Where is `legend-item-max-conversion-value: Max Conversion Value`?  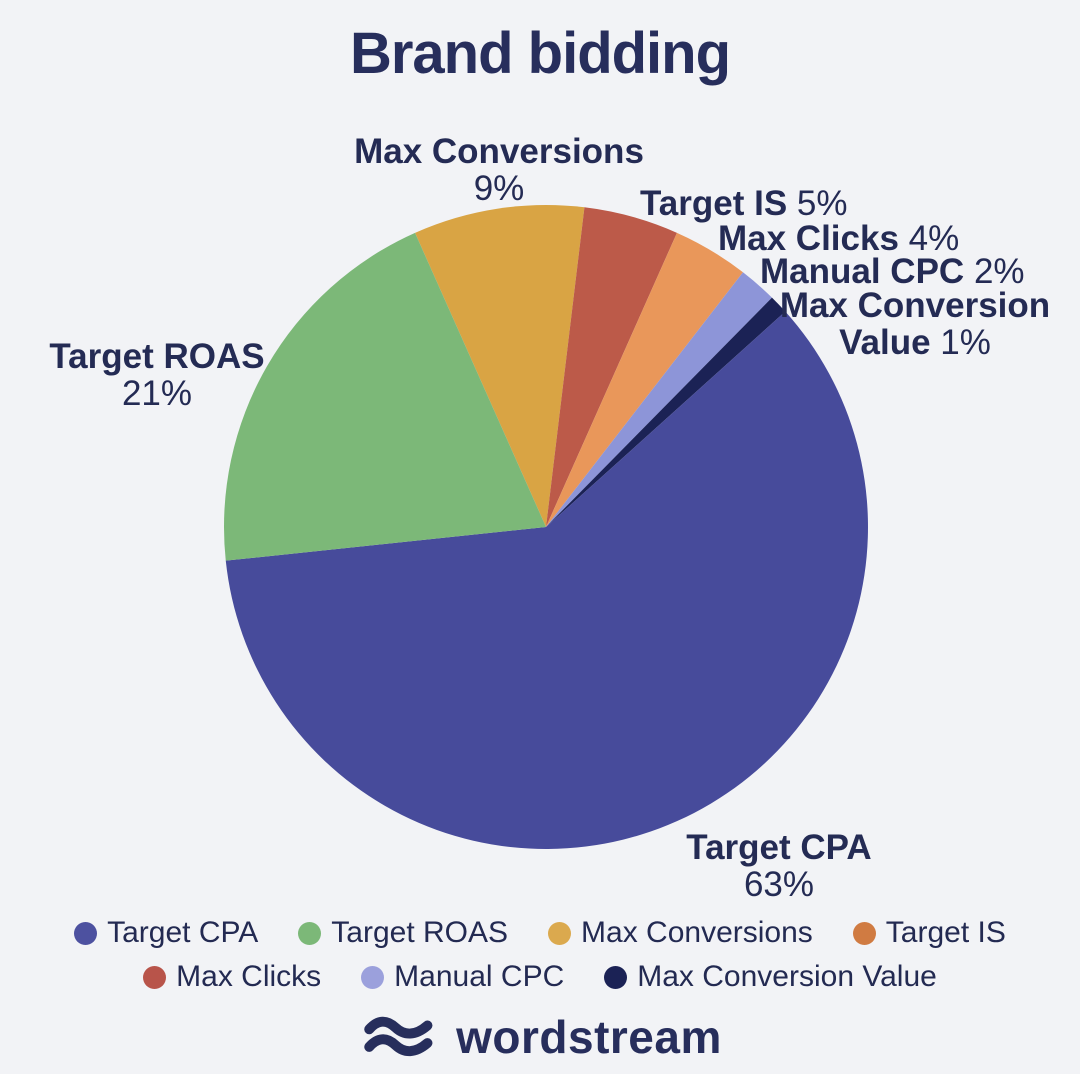 legend-item-max-conversion-value: Max Conversion Value is located at coordinates (770, 977).